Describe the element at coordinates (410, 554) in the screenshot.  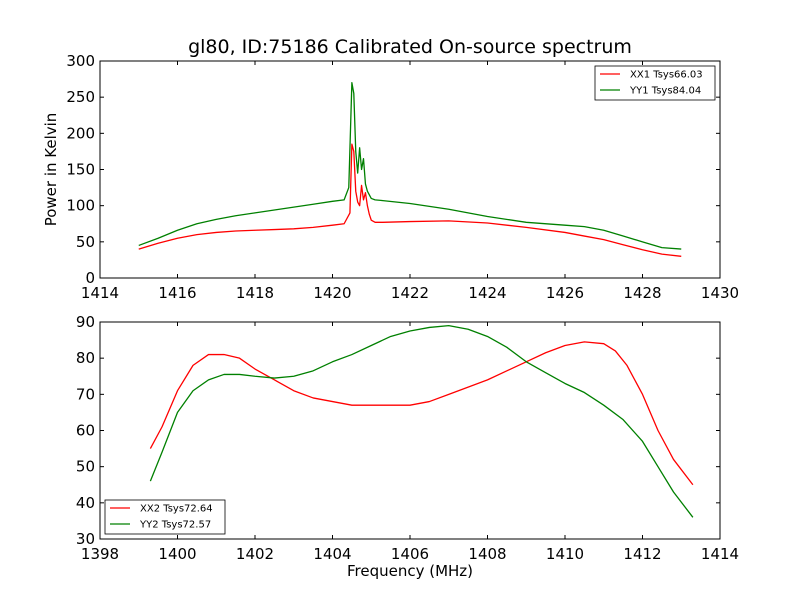
I see `bottom-x-tick-label: 1406` at that location.